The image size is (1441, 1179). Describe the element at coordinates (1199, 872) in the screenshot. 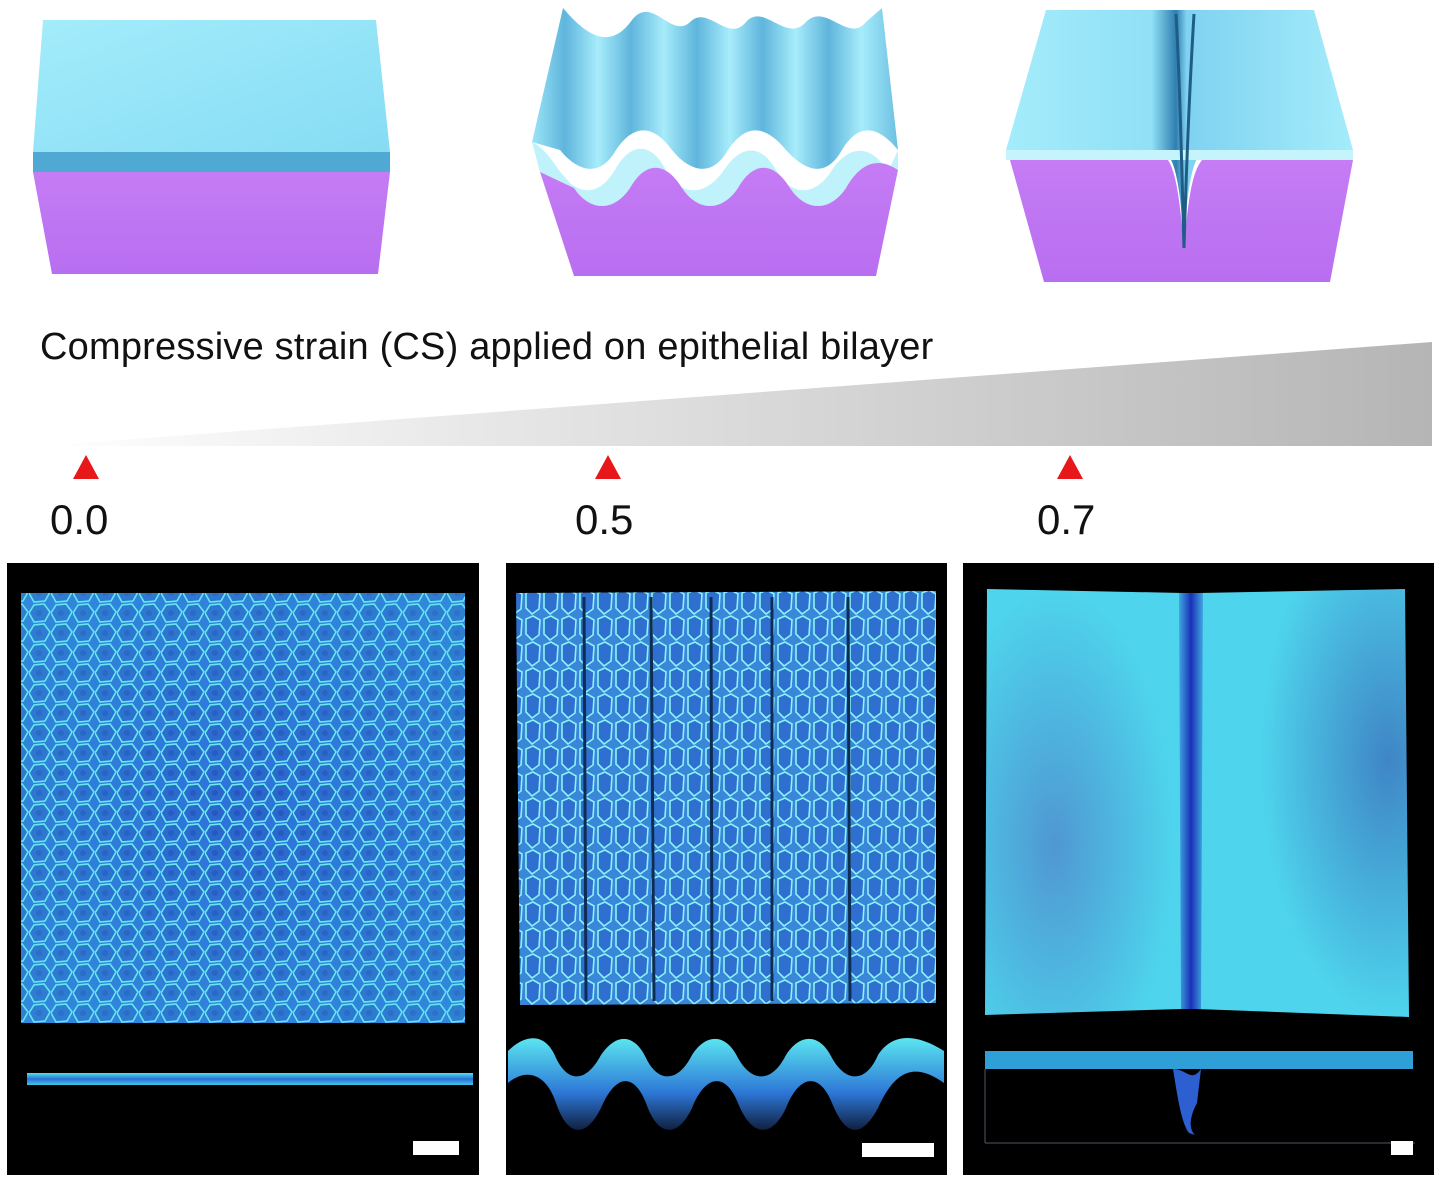

I see `folded-microscopy-image` at that location.